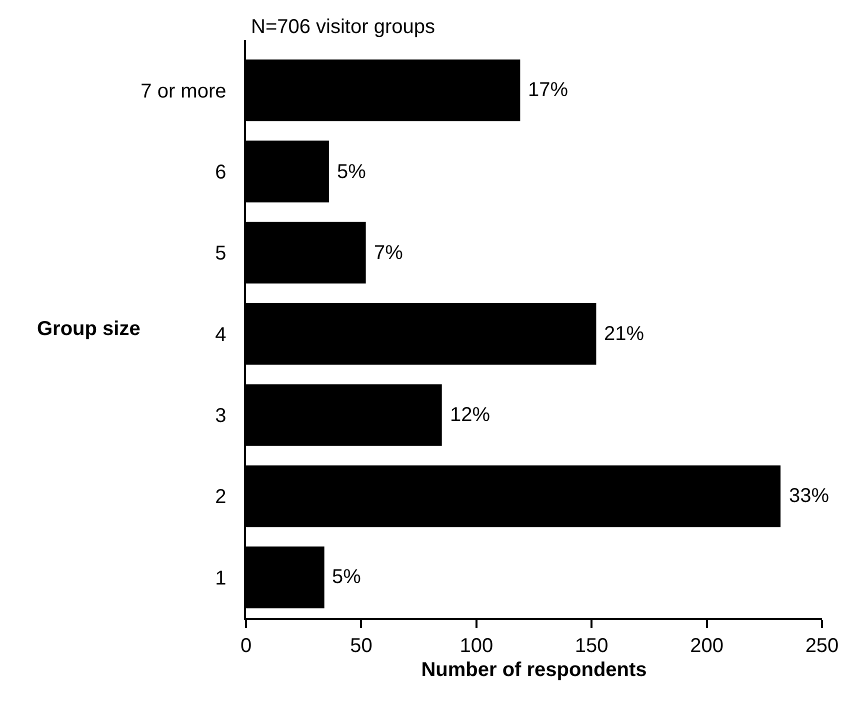 The image size is (848, 704). What do you see at coordinates (343, 27) in the screenshot?
I see `chart-title: N=706 visitor groups` at bounding box center [343, 27].